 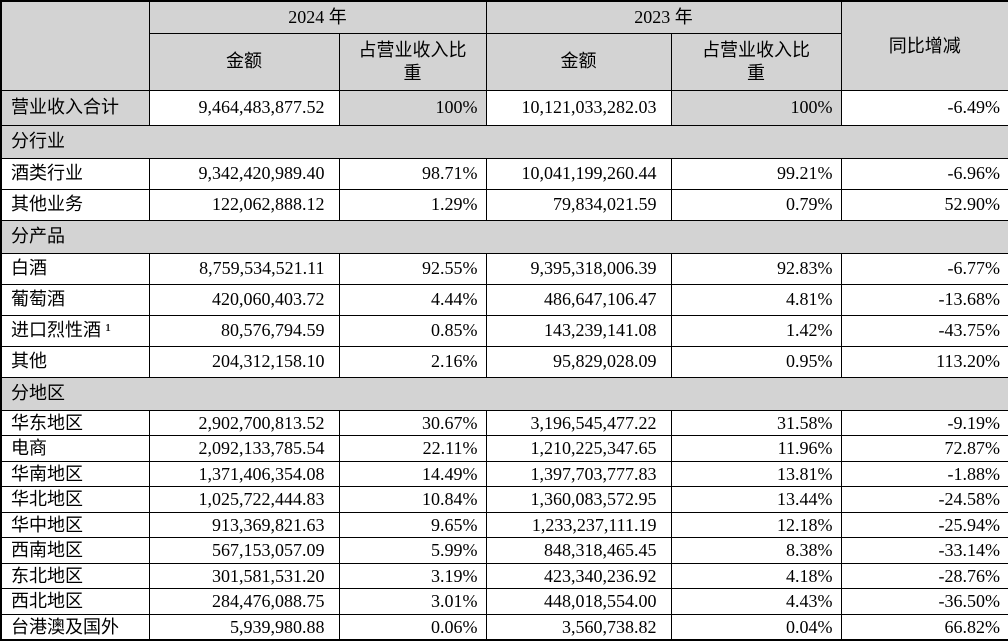 What do you see at coordinates (244, 499) in the screenshot?
I see `amount-2024-cell: 1,025,722,444.83` at bounding box center [244, 499].